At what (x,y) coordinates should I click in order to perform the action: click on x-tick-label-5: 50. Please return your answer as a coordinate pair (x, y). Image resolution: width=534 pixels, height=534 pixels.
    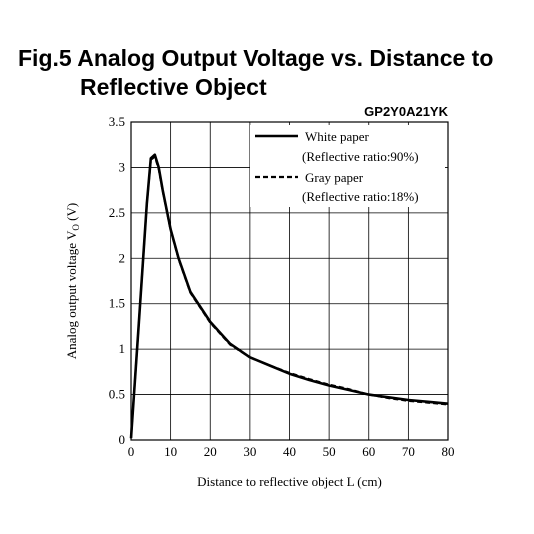
    Looking at the image, I should click on (329, 451).